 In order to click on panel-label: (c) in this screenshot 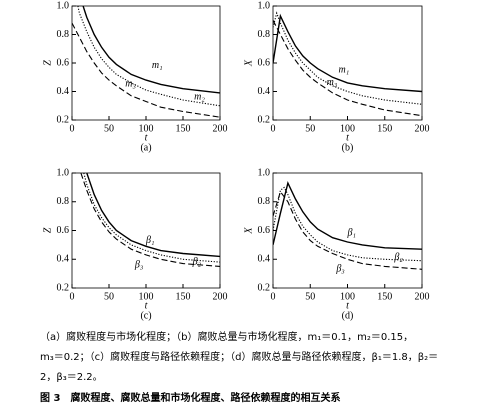, I will do `click(145, 315)`.